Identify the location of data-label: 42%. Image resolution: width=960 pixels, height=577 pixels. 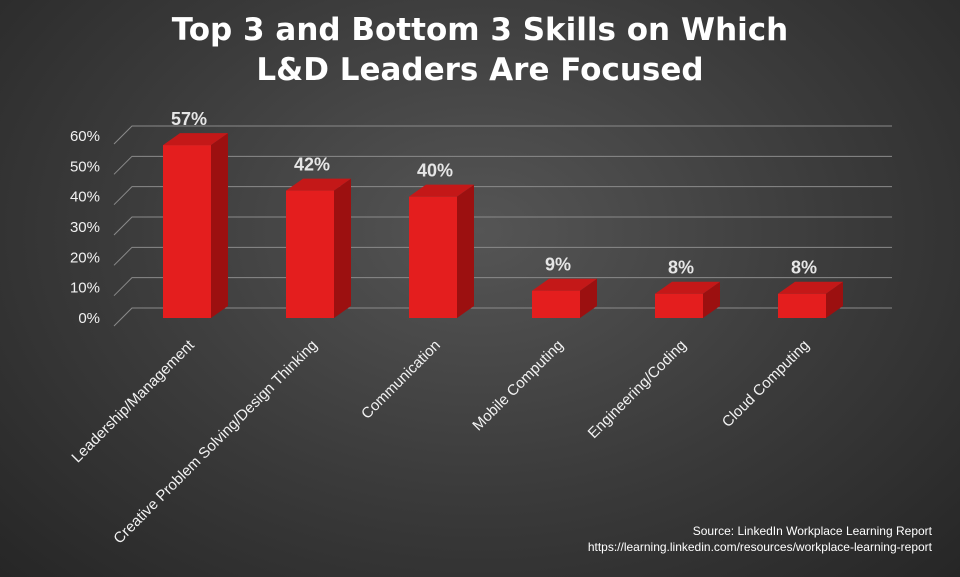
(312, 165).